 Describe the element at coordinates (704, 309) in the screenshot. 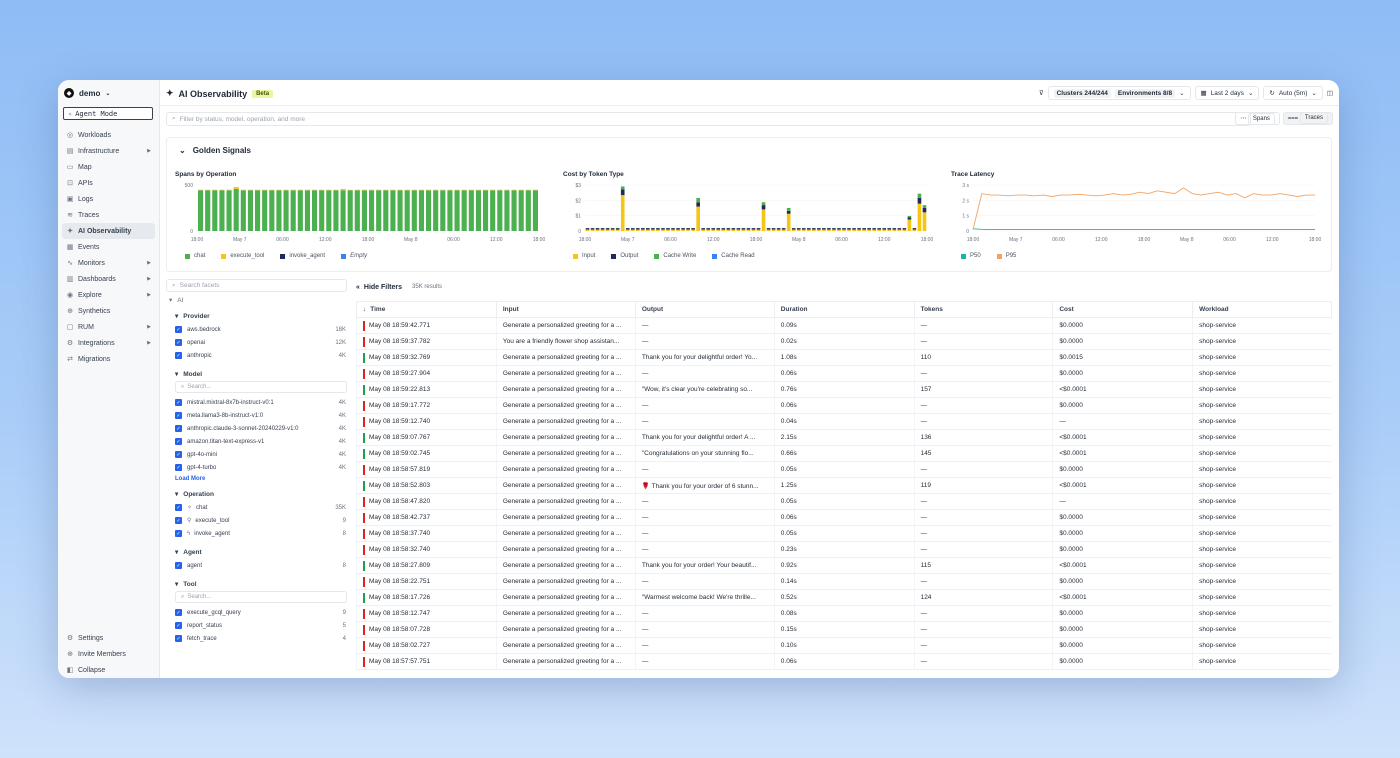

I see `column-header-output: Output` at that location.